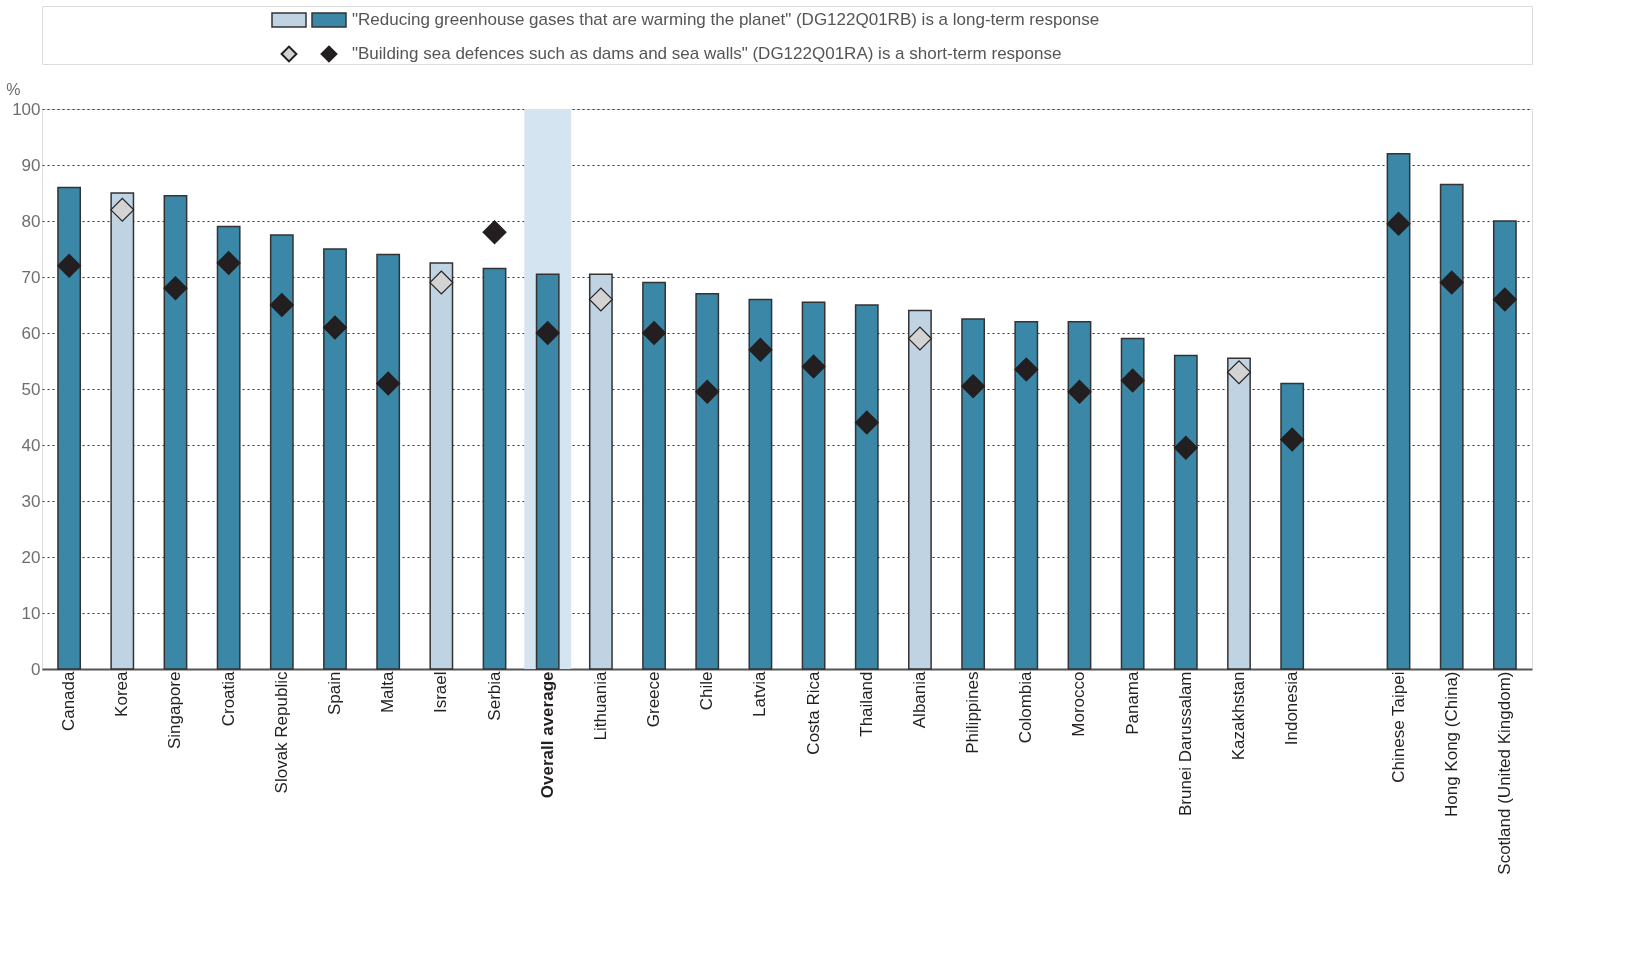 The height and width of the screenshot is (973, 1629). What do you see at coordinates (31, 277) in the screenshot?
I see `y-tick-label: 70` at bounding box center [31, 277].